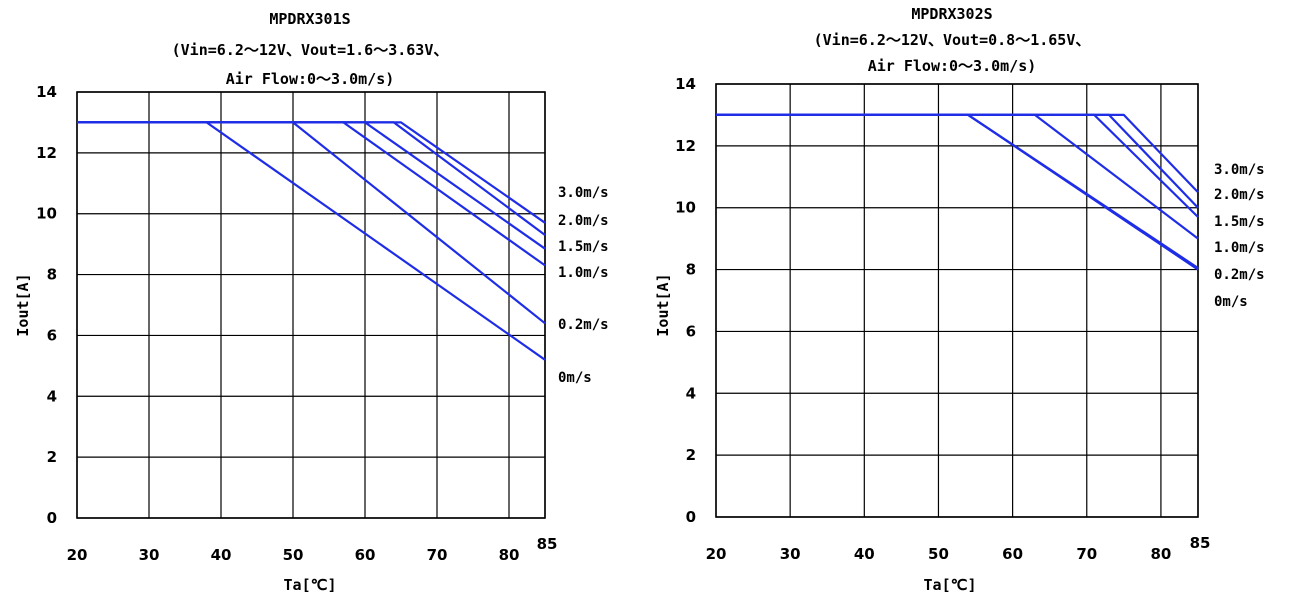  Describe the element at coordinates (310, 50) in the screenshot. I see `chart-subtitle-line-1: (Vin=6.2～12V、Vout=1.6～3.63V、` at that location.